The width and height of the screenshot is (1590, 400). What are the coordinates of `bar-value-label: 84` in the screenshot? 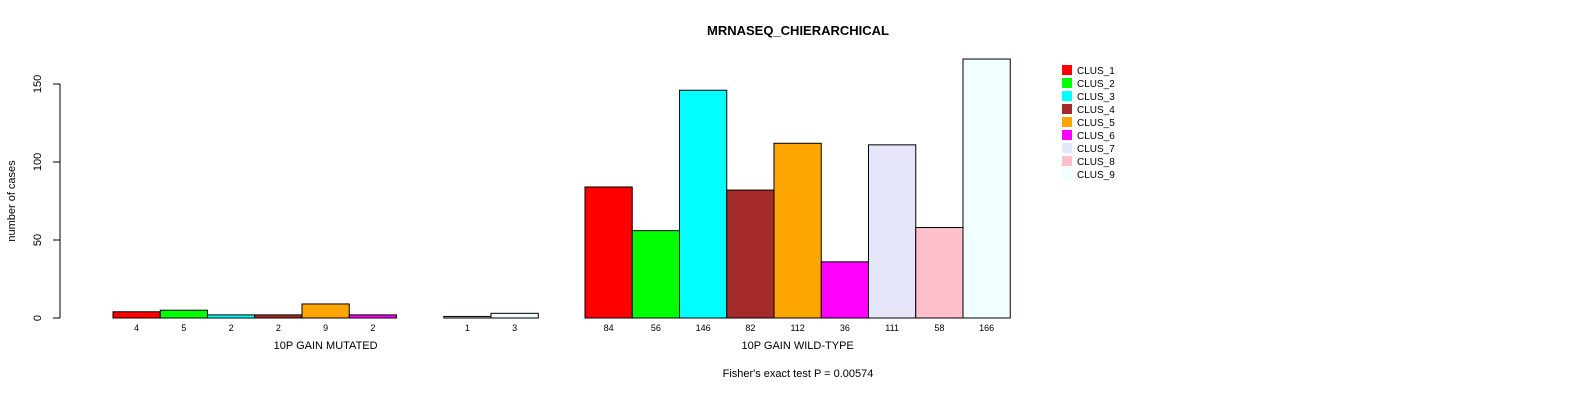 It's located at (609, 328).